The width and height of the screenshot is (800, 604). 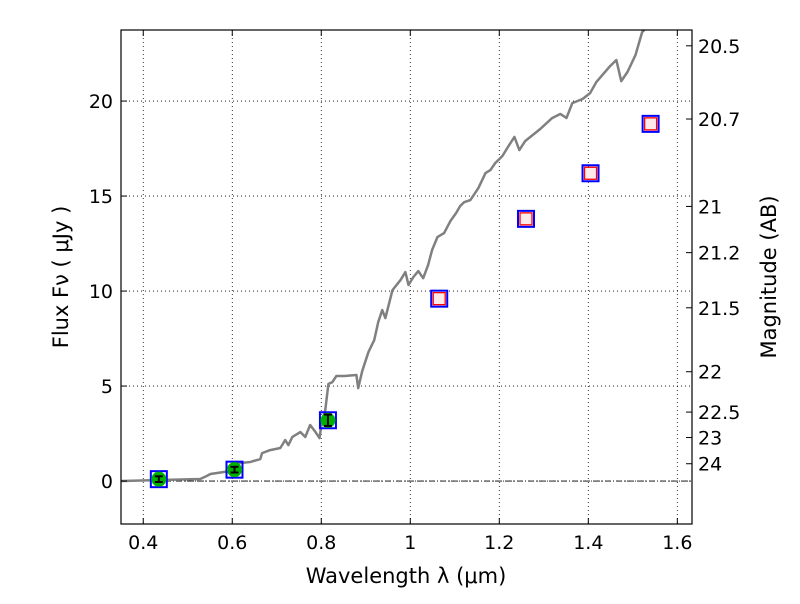 I want to click on x-axis-label: Wavelength λ (μm), so click(x=406, y=576).